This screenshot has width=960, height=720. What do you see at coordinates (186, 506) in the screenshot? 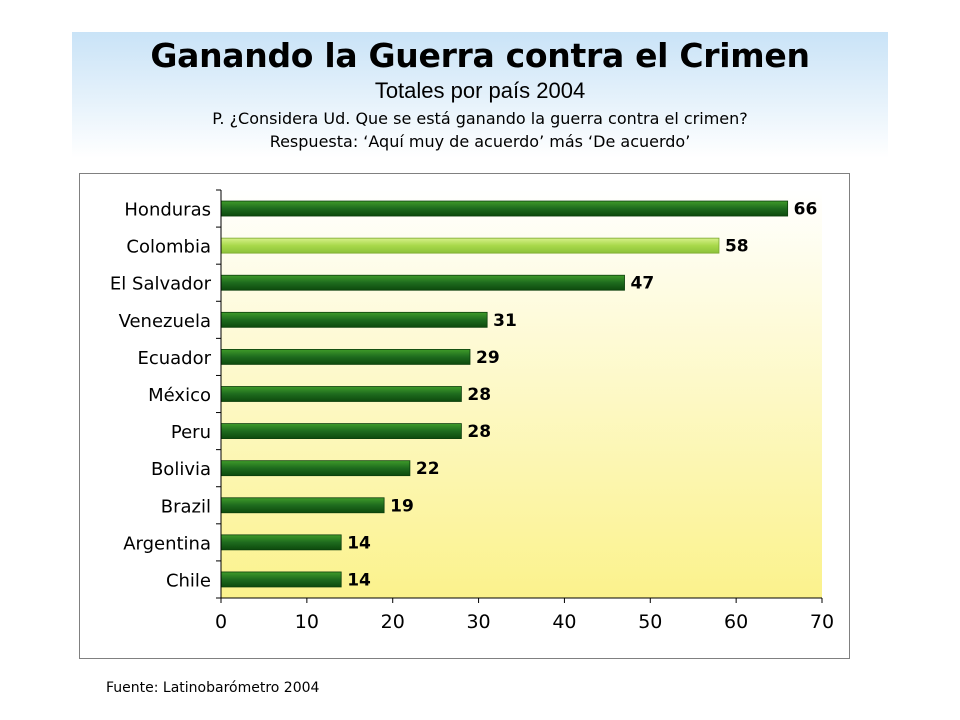
I see `category-label-brazil: Brazil` at bounding box center [186, 506].